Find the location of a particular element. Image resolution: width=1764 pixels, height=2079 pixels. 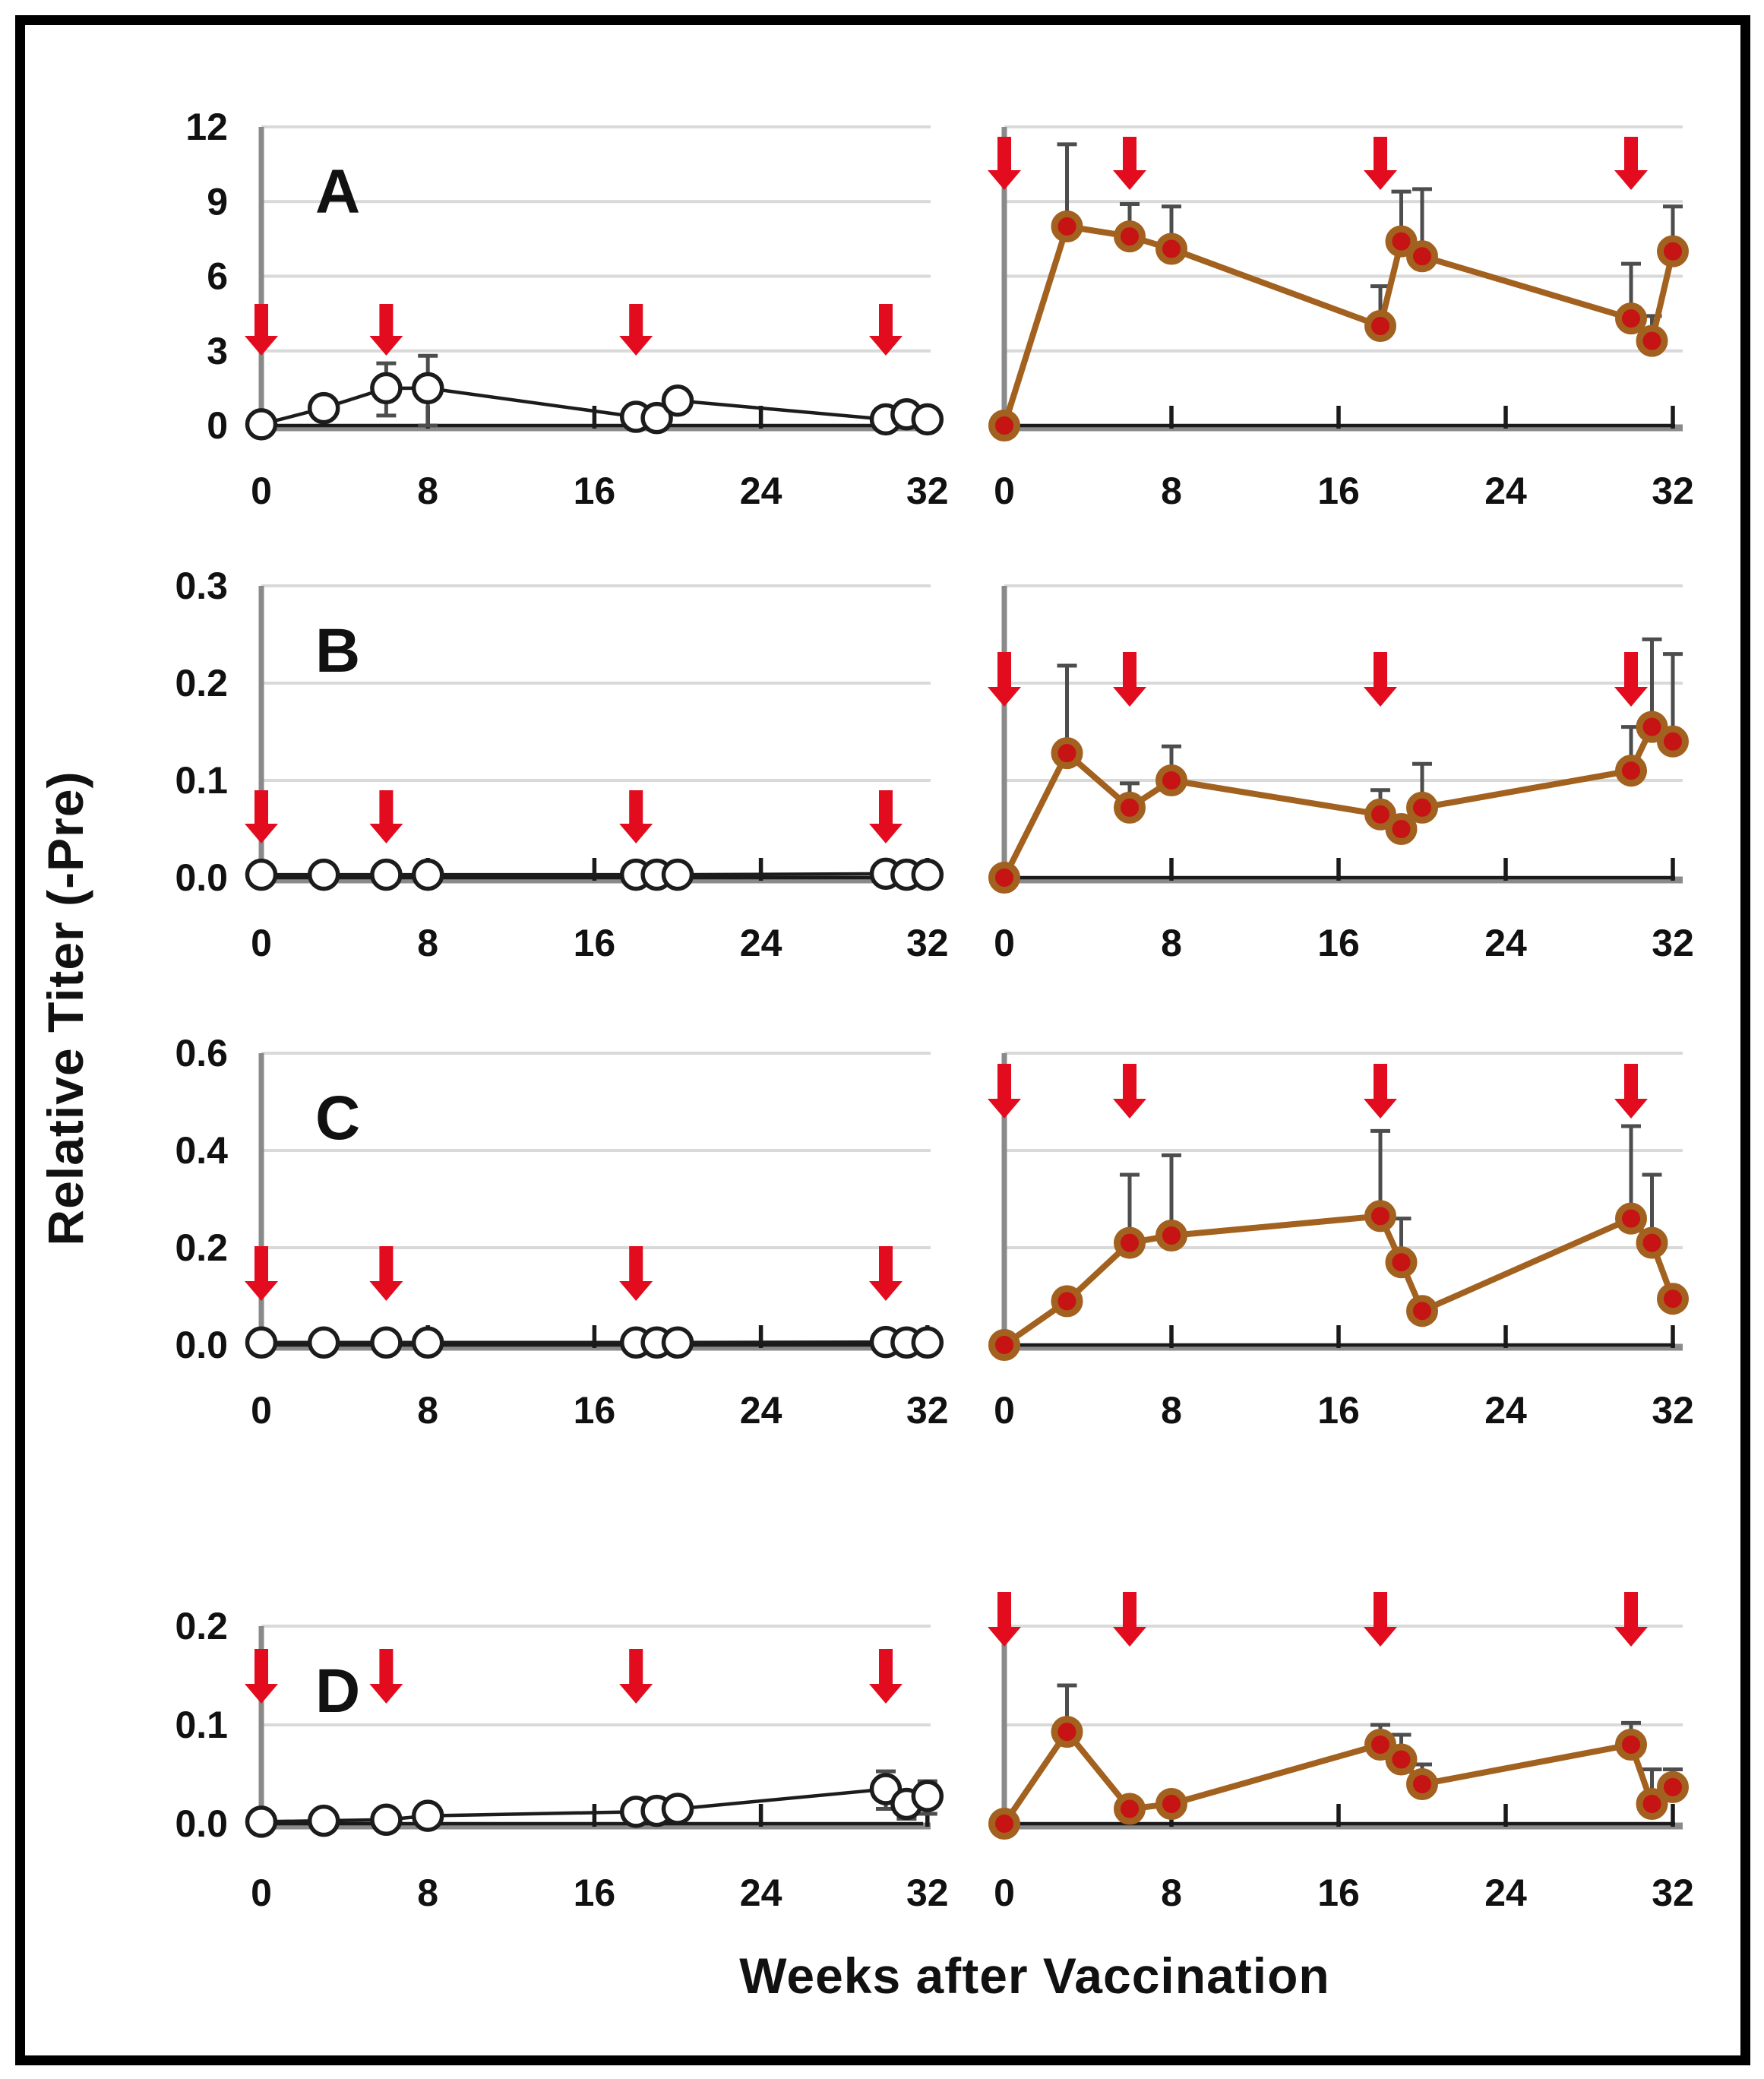

panel-label-d: D is located at coordinates (338, 1691).